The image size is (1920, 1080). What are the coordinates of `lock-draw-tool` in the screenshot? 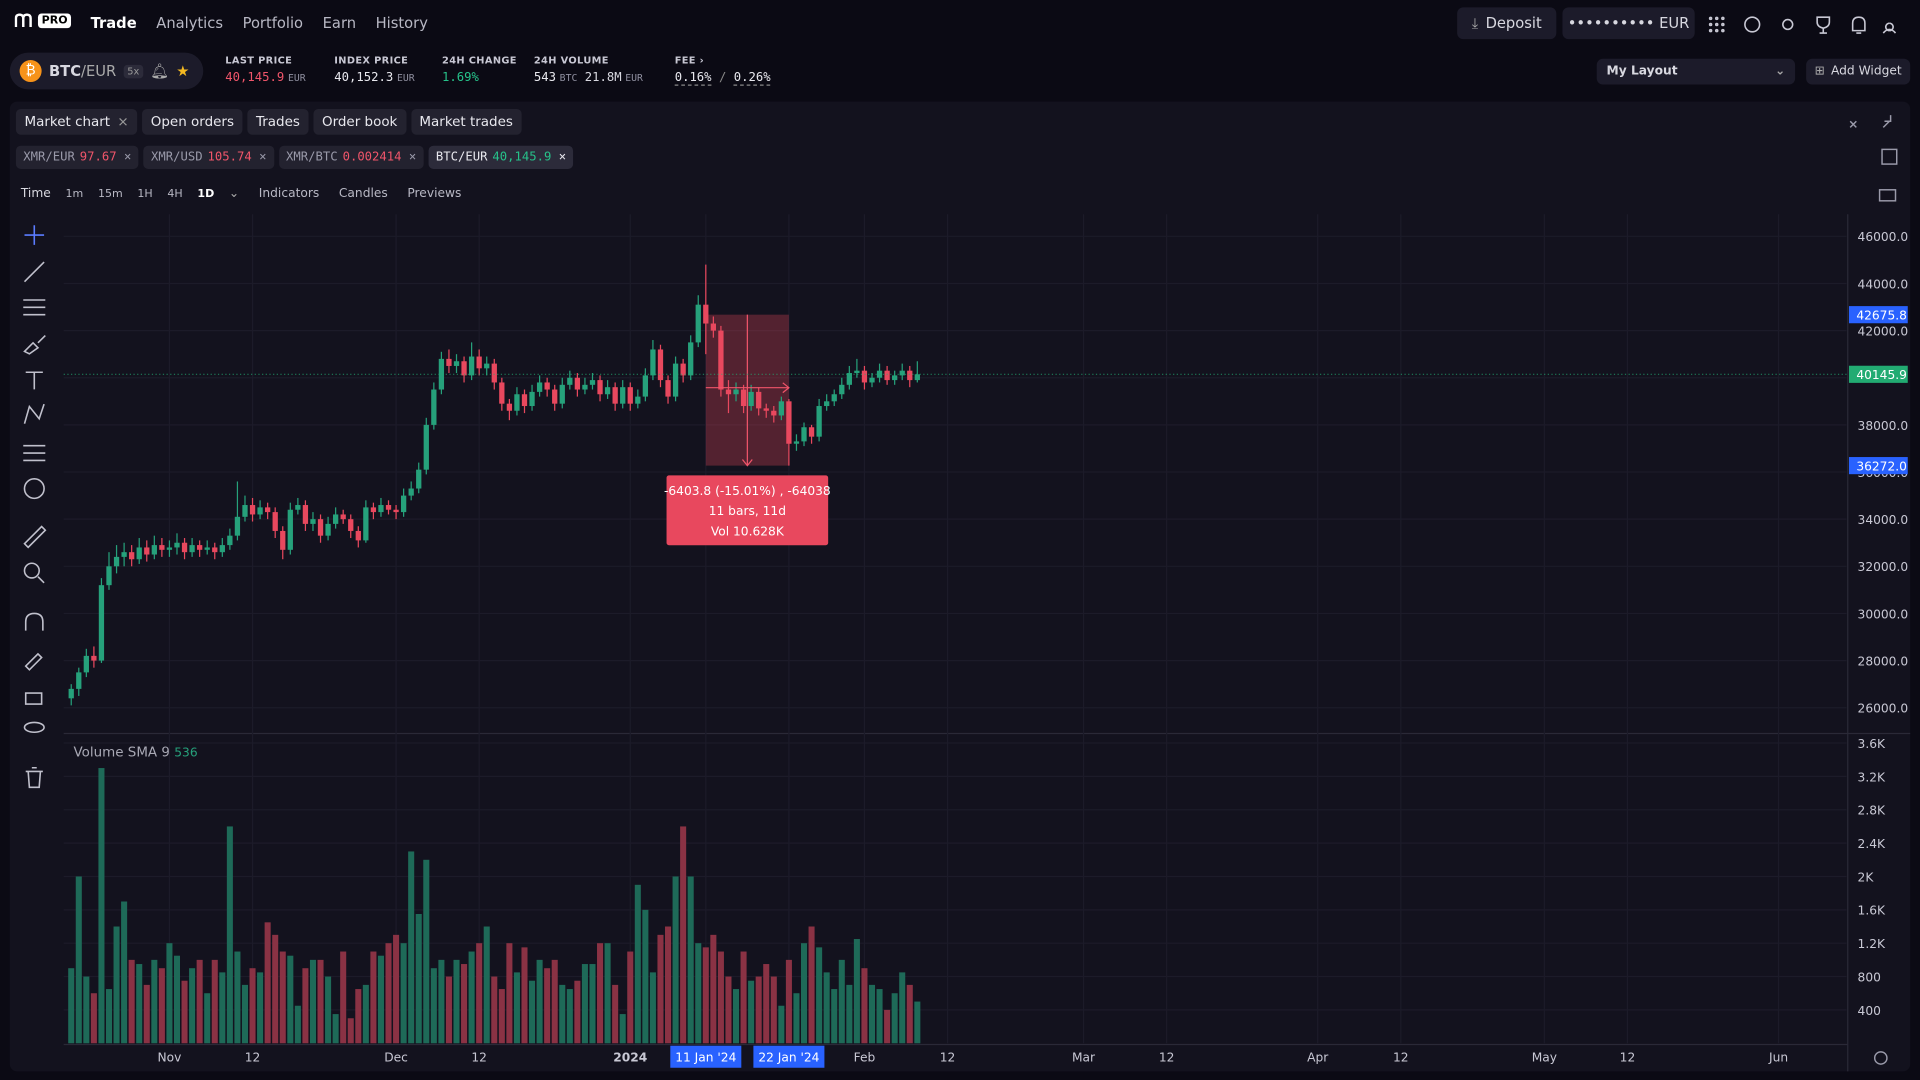 It's located at (33, 661).